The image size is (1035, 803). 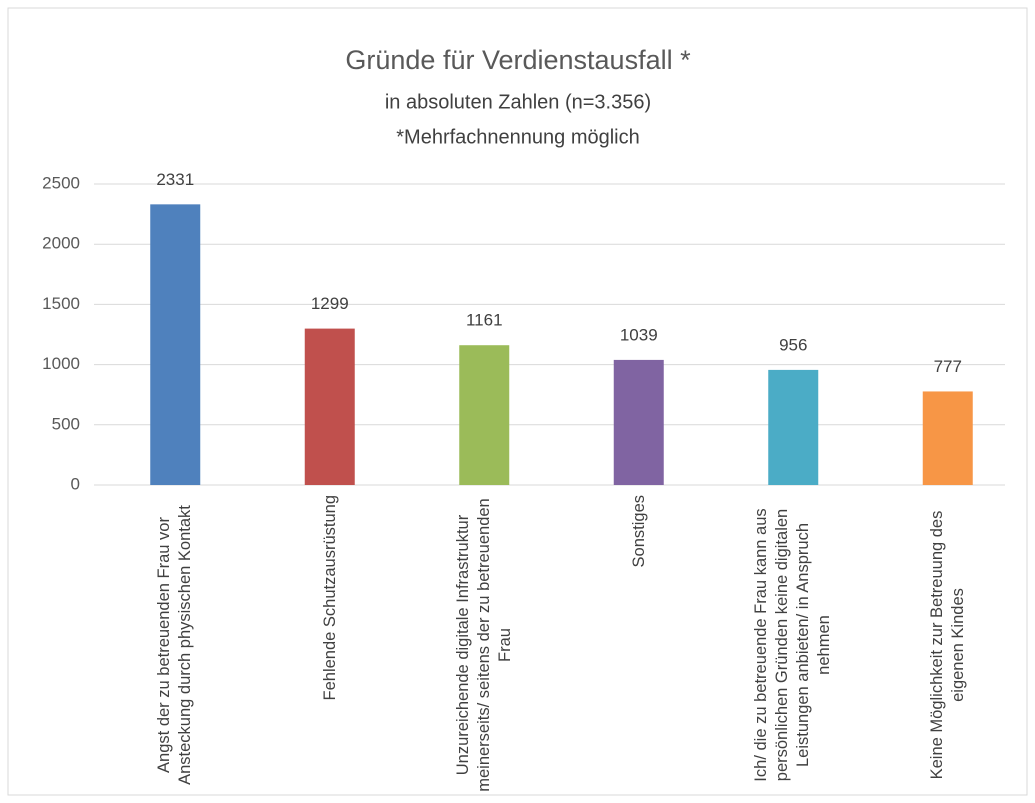 I want to click on data-label: 1299, so click(x=330, y=303).